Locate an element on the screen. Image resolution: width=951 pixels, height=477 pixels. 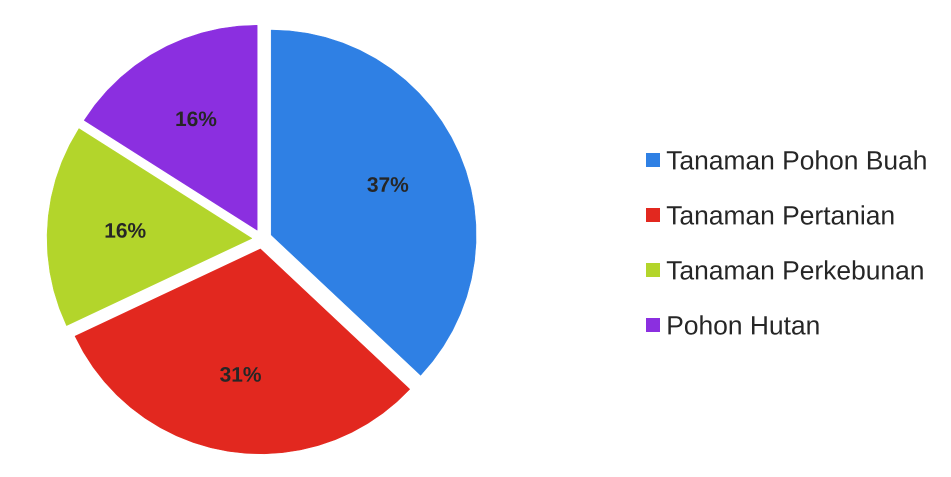
data-label: 37% is located at coordinates (387, 184).